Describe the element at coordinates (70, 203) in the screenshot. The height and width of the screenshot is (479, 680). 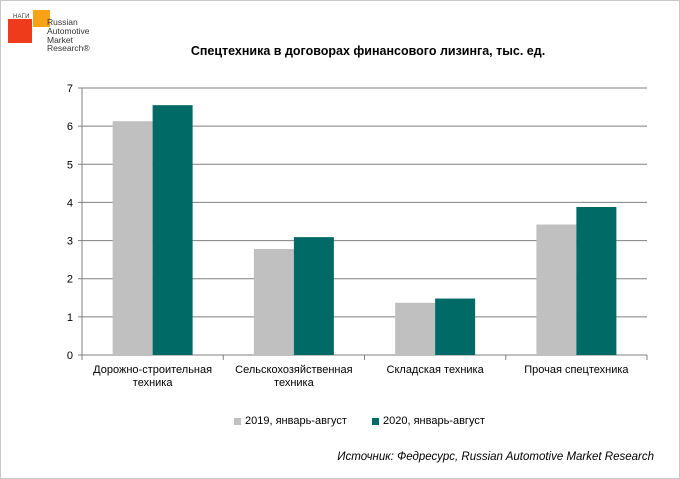
I see `y-tick-label: 4` at that location.